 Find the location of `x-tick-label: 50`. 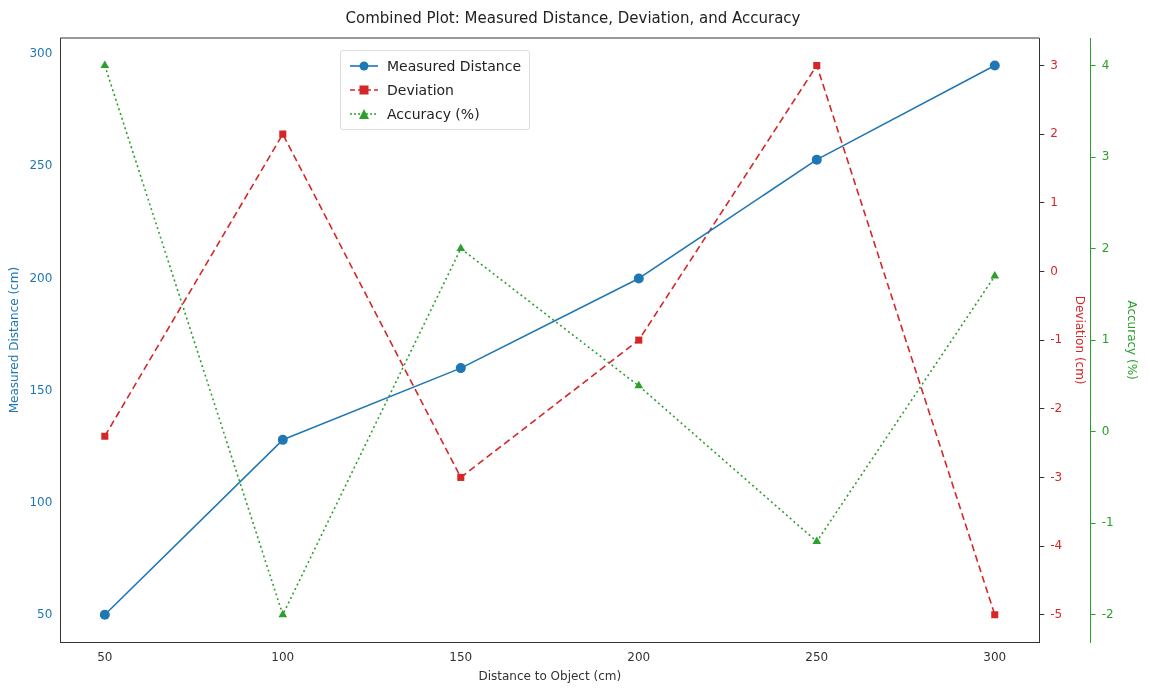

x-tick-label: 50 is located at coordinates (105, 656).